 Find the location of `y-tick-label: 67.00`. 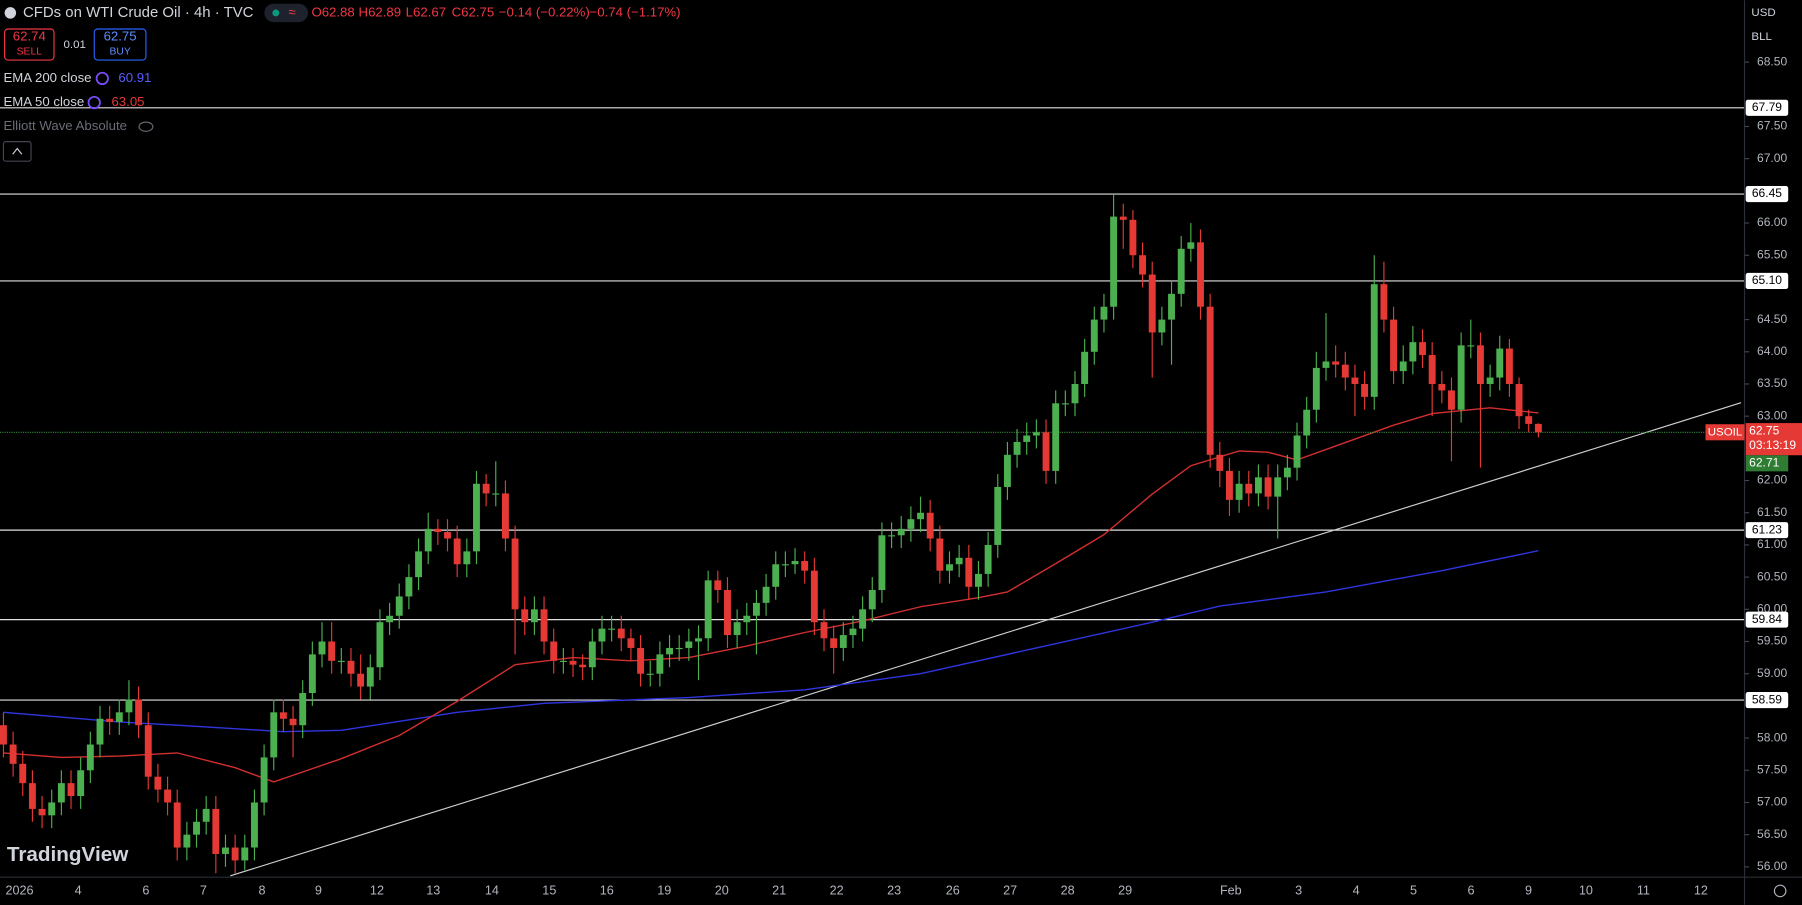

y-tick-label: 67.00 is located at coordinates (1772, 158).